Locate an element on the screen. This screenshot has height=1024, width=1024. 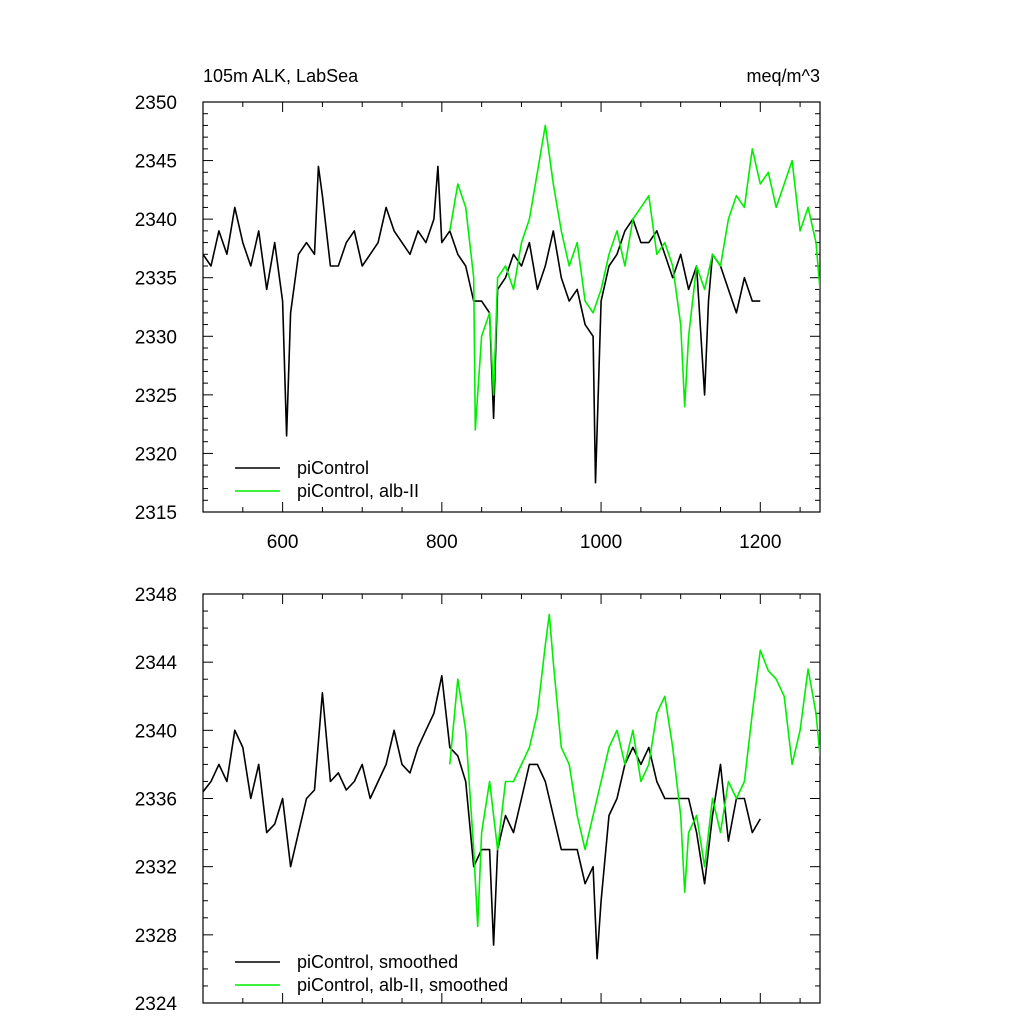
bottom-y-tick-label: 2348 is located at coordinates (156, 595).